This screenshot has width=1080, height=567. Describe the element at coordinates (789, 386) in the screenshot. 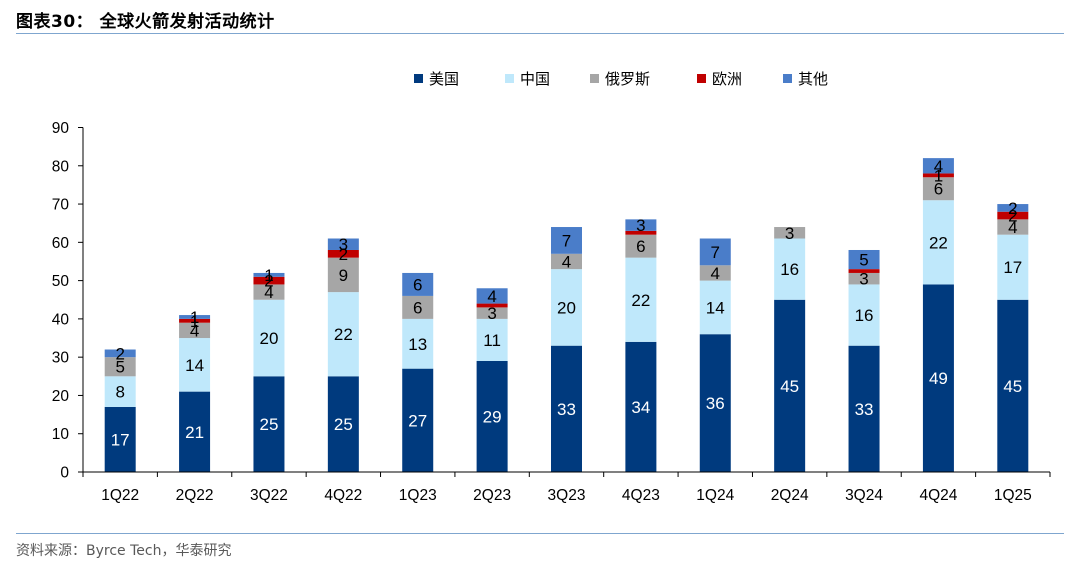

I see `data-label: 45` at that location.